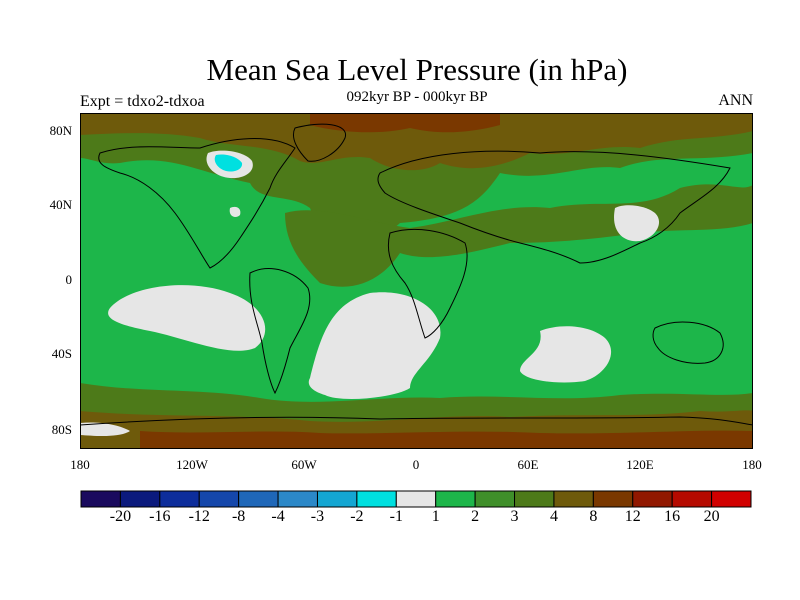  Describe the element at coordinates (593, 516) in the screenshot. I see `colorbar-label: 8` at that location.